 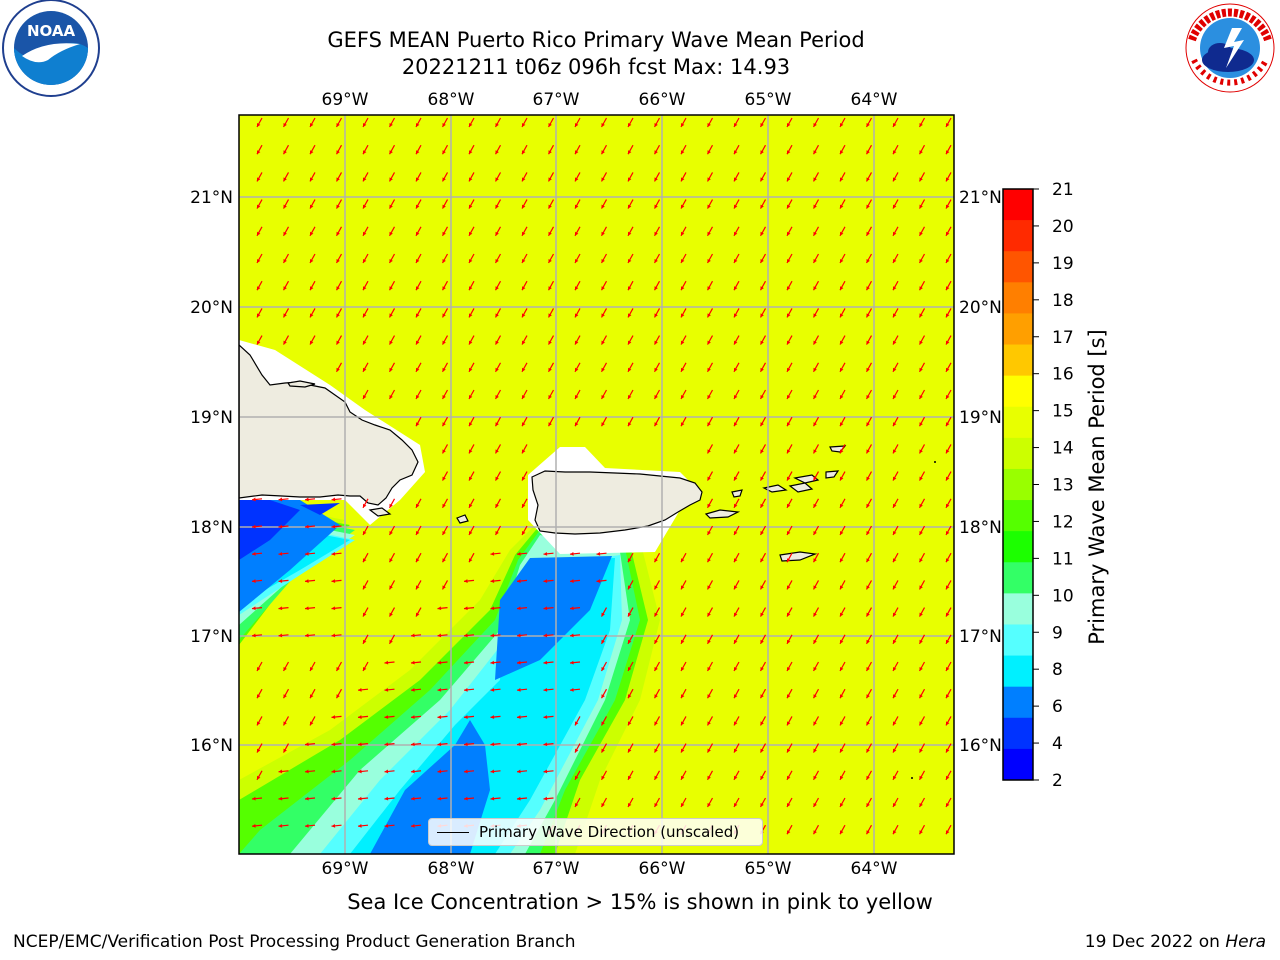 What do you see at coordinates (211, 637) in the screenshot?
I see `lat-tick-label-left: 17°N` at bounding box center [211, 637].